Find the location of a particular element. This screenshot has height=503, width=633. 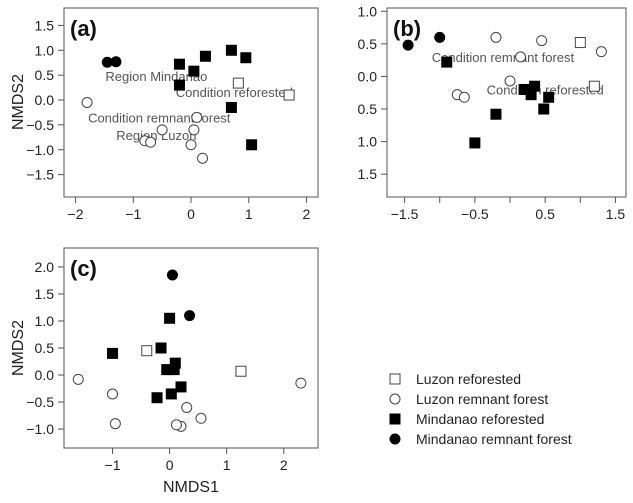

plot-frame is located at coordinates (506, 102).